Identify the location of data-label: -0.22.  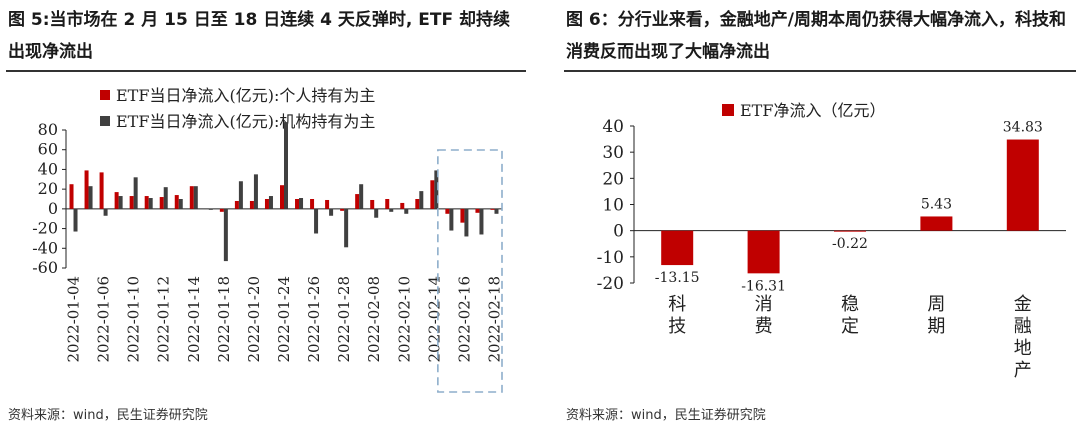
(850, 244).